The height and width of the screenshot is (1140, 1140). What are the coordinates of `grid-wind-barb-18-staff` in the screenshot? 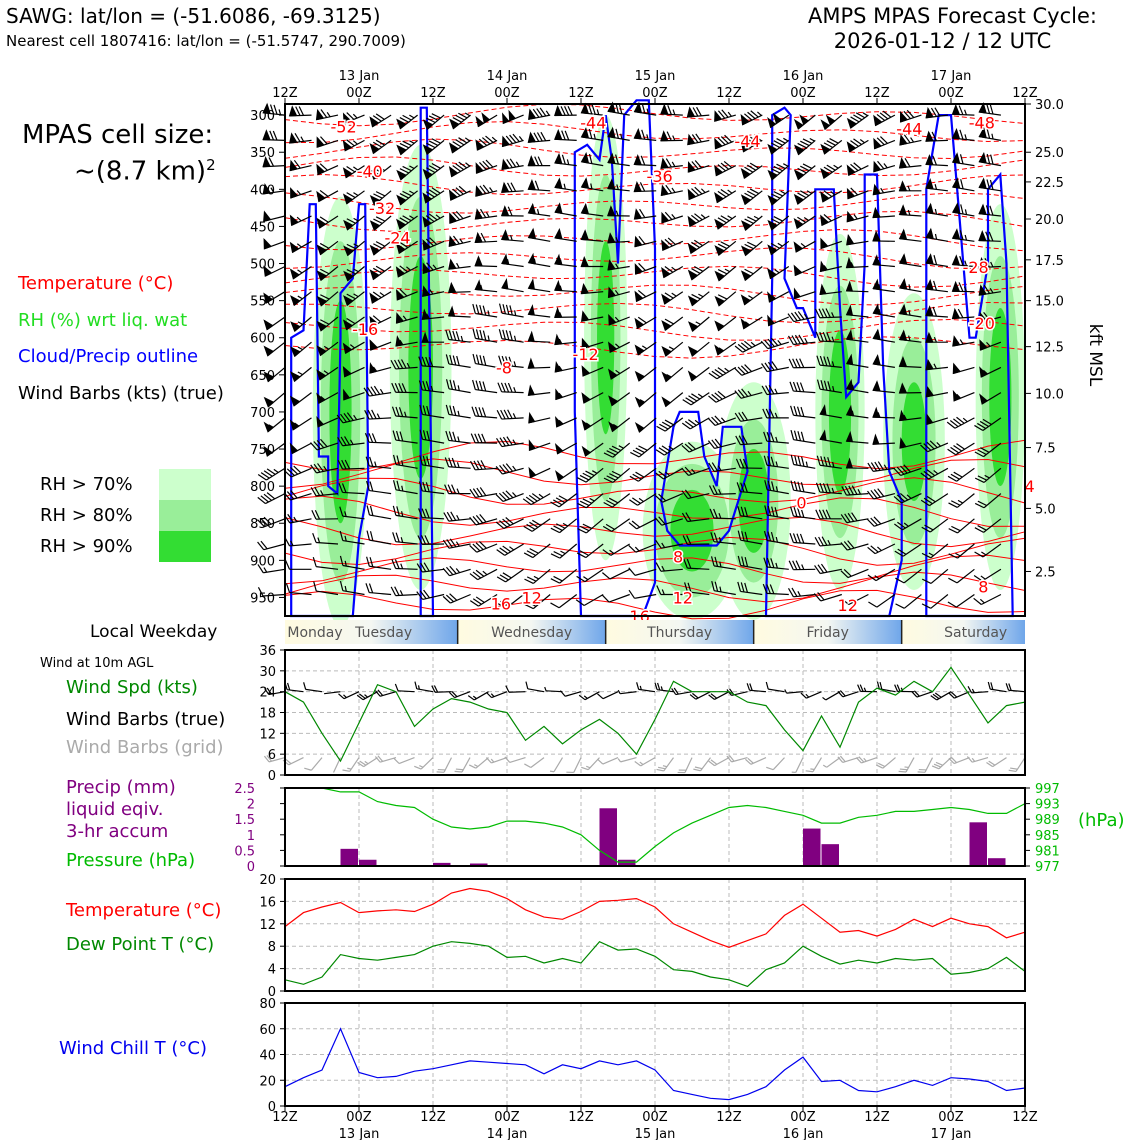 It's located at (610, 761).